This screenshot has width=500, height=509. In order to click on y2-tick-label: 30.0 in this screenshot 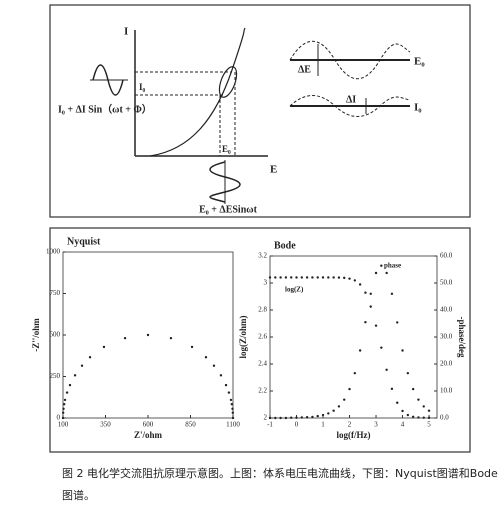, I will do `click(446, 337)`.